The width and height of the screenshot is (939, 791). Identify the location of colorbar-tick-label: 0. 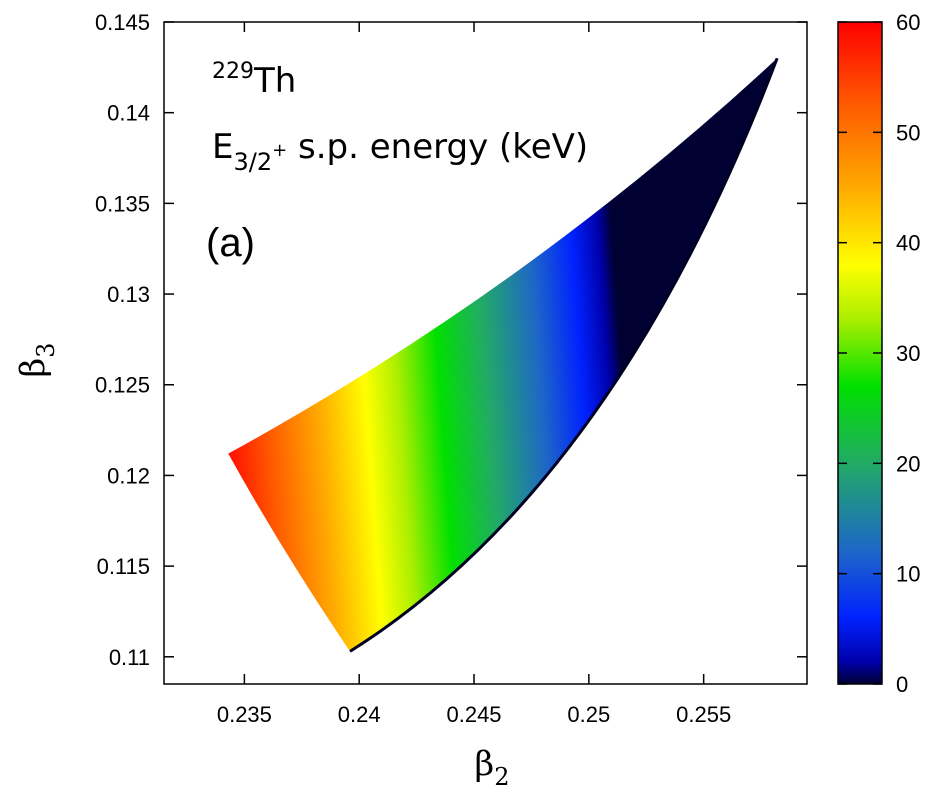
(902, 684).